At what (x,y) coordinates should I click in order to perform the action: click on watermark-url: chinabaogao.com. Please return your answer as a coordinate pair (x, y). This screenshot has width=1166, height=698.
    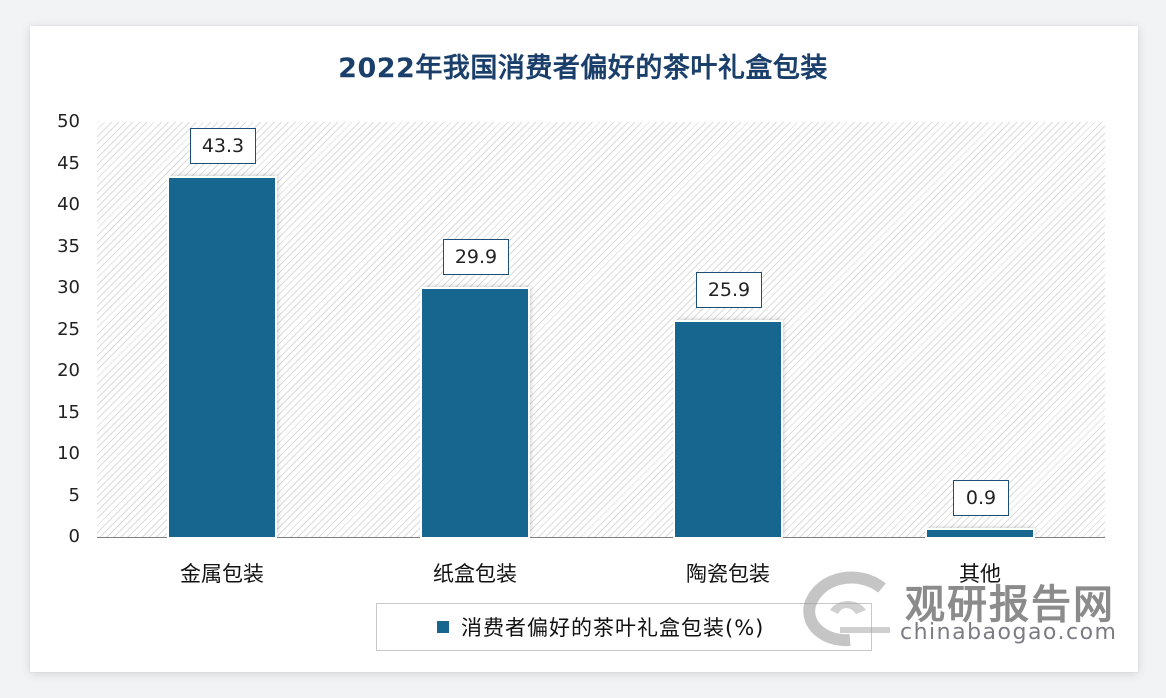
    Looking at the image, I should click on (1009, 632).